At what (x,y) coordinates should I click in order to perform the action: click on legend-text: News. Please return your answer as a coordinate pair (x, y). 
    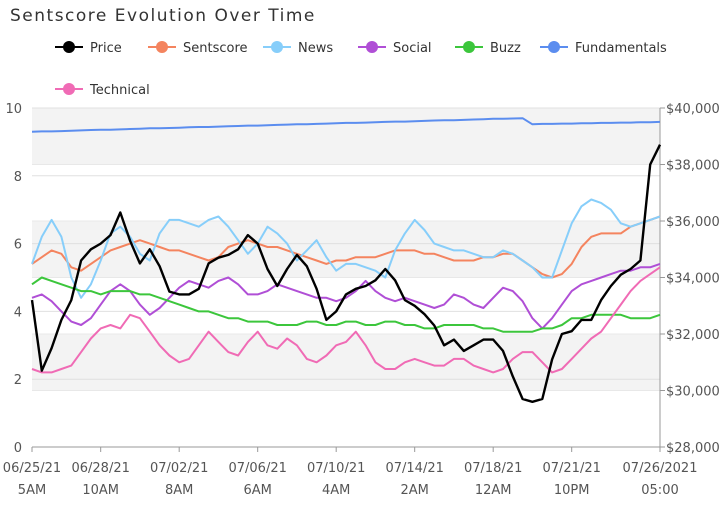
    Looking at the image, I should click on (315, 48).